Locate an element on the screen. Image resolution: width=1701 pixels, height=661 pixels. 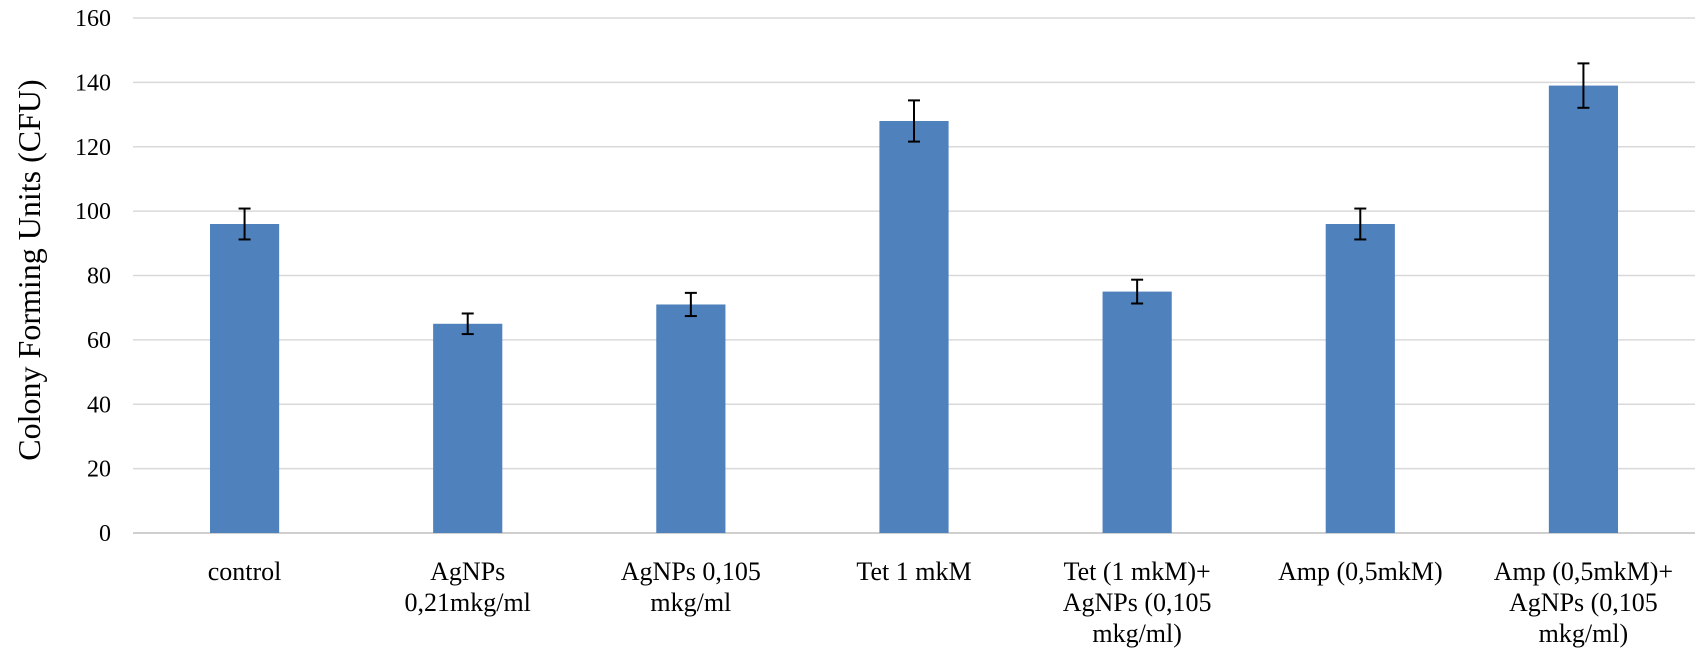
x-category-label-line: AgNPs 0,105 is located at coordinates (691, 571).